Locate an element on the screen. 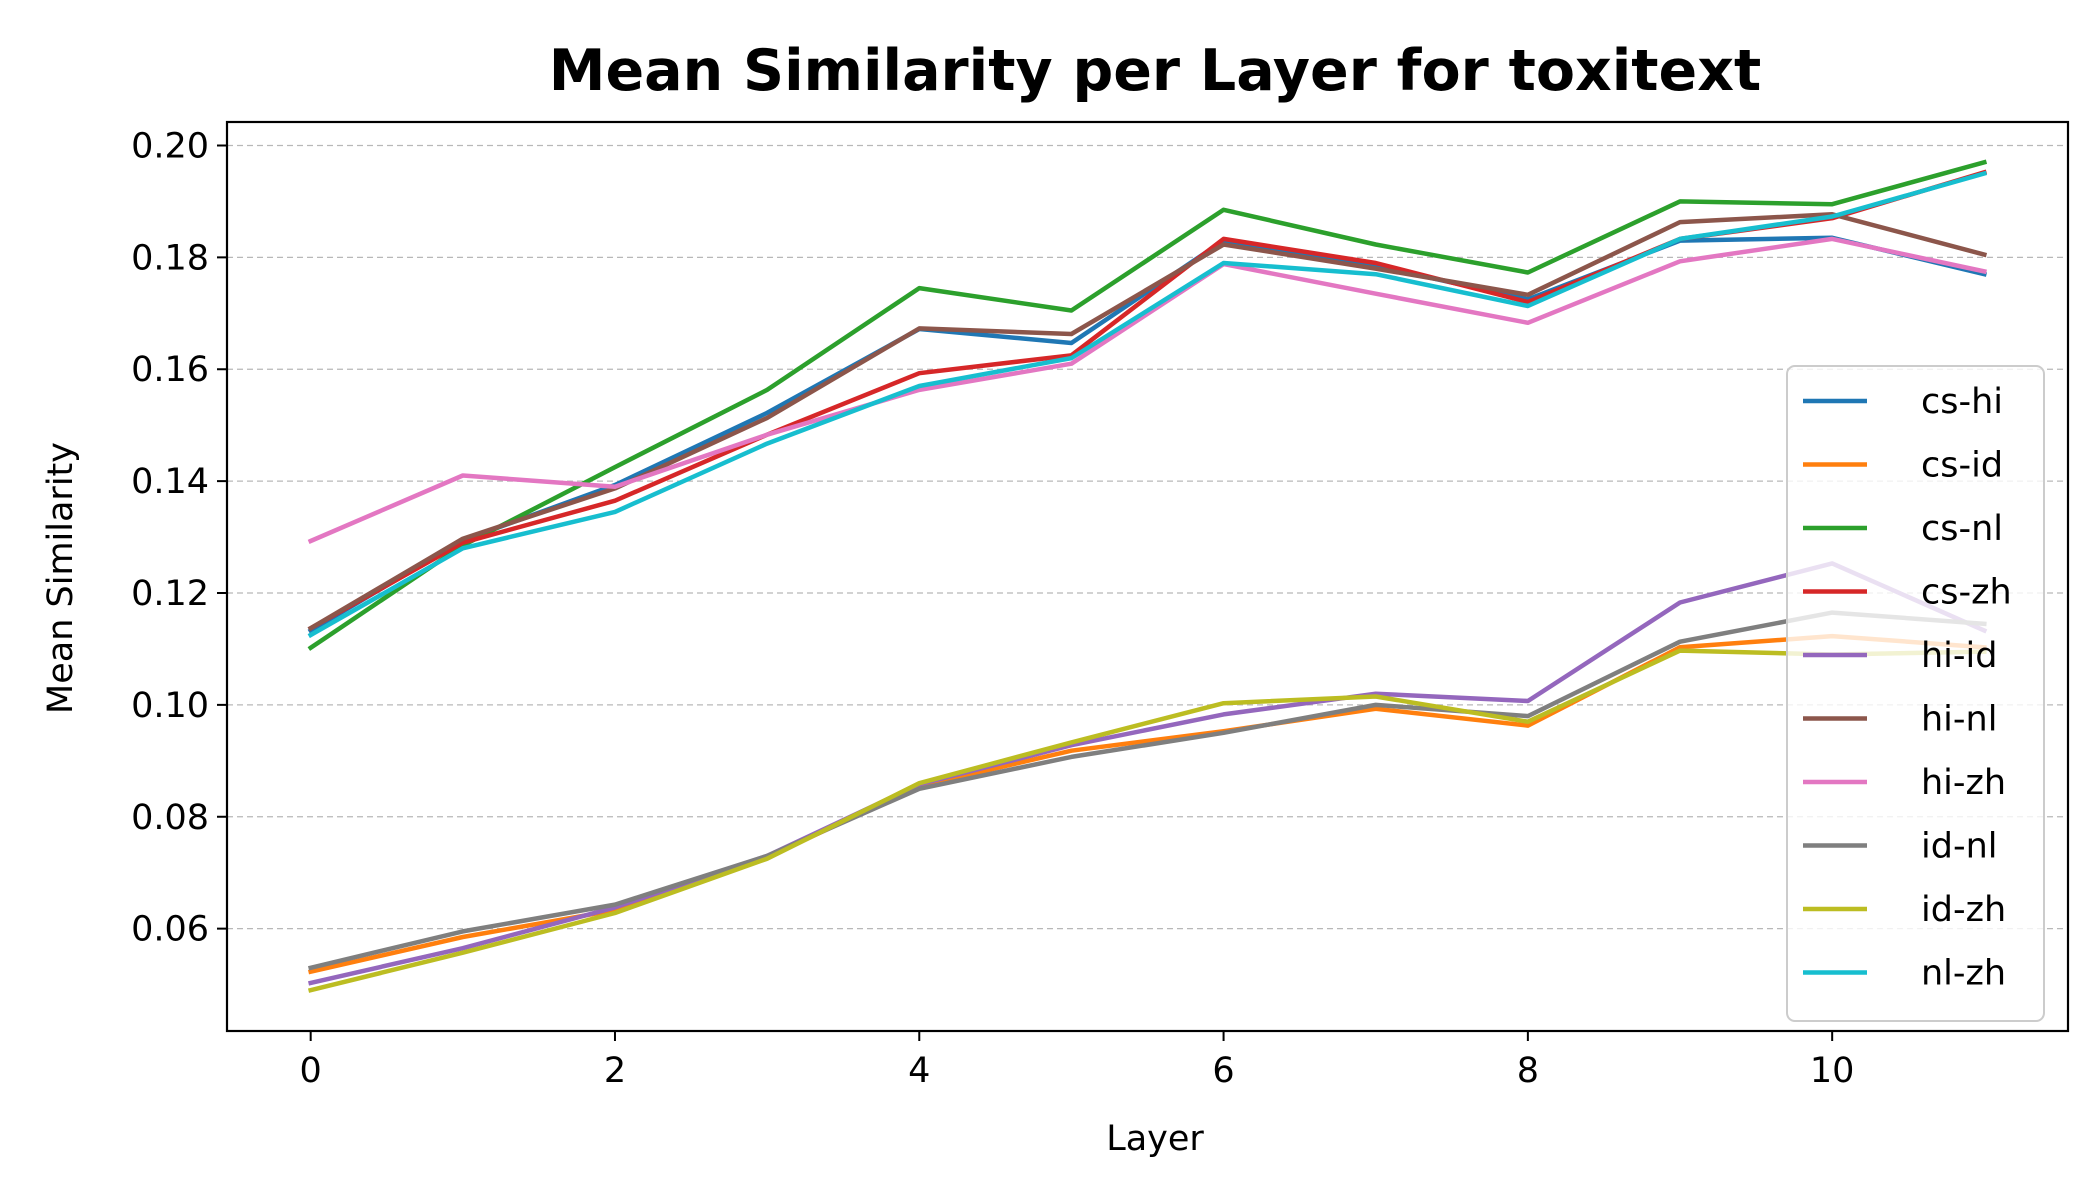  y-axis-ticks: 0.06 0.08 0.10 0.12 0.14 0.16 0.18 0.20 is located at coordinates (179, 538).